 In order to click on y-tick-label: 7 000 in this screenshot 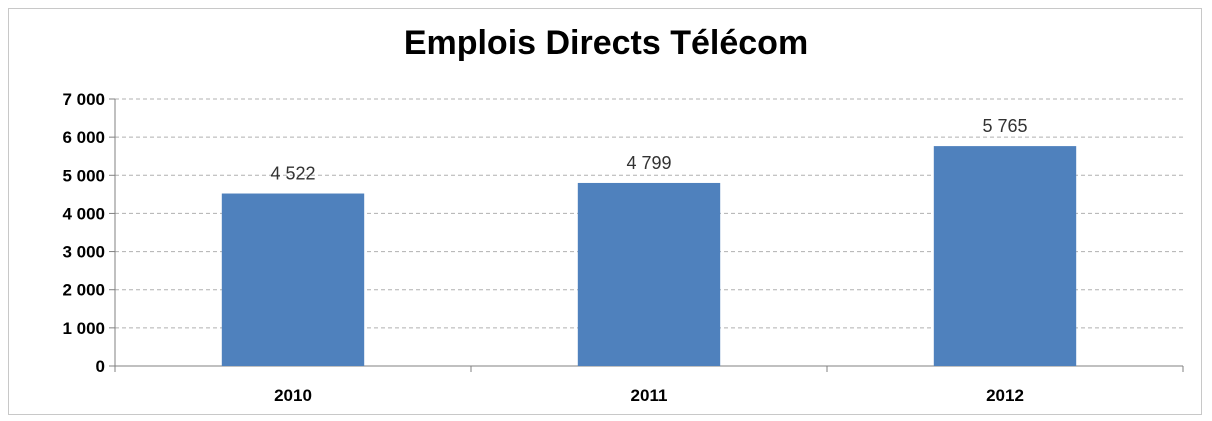, I will do `click(83, 99)`.